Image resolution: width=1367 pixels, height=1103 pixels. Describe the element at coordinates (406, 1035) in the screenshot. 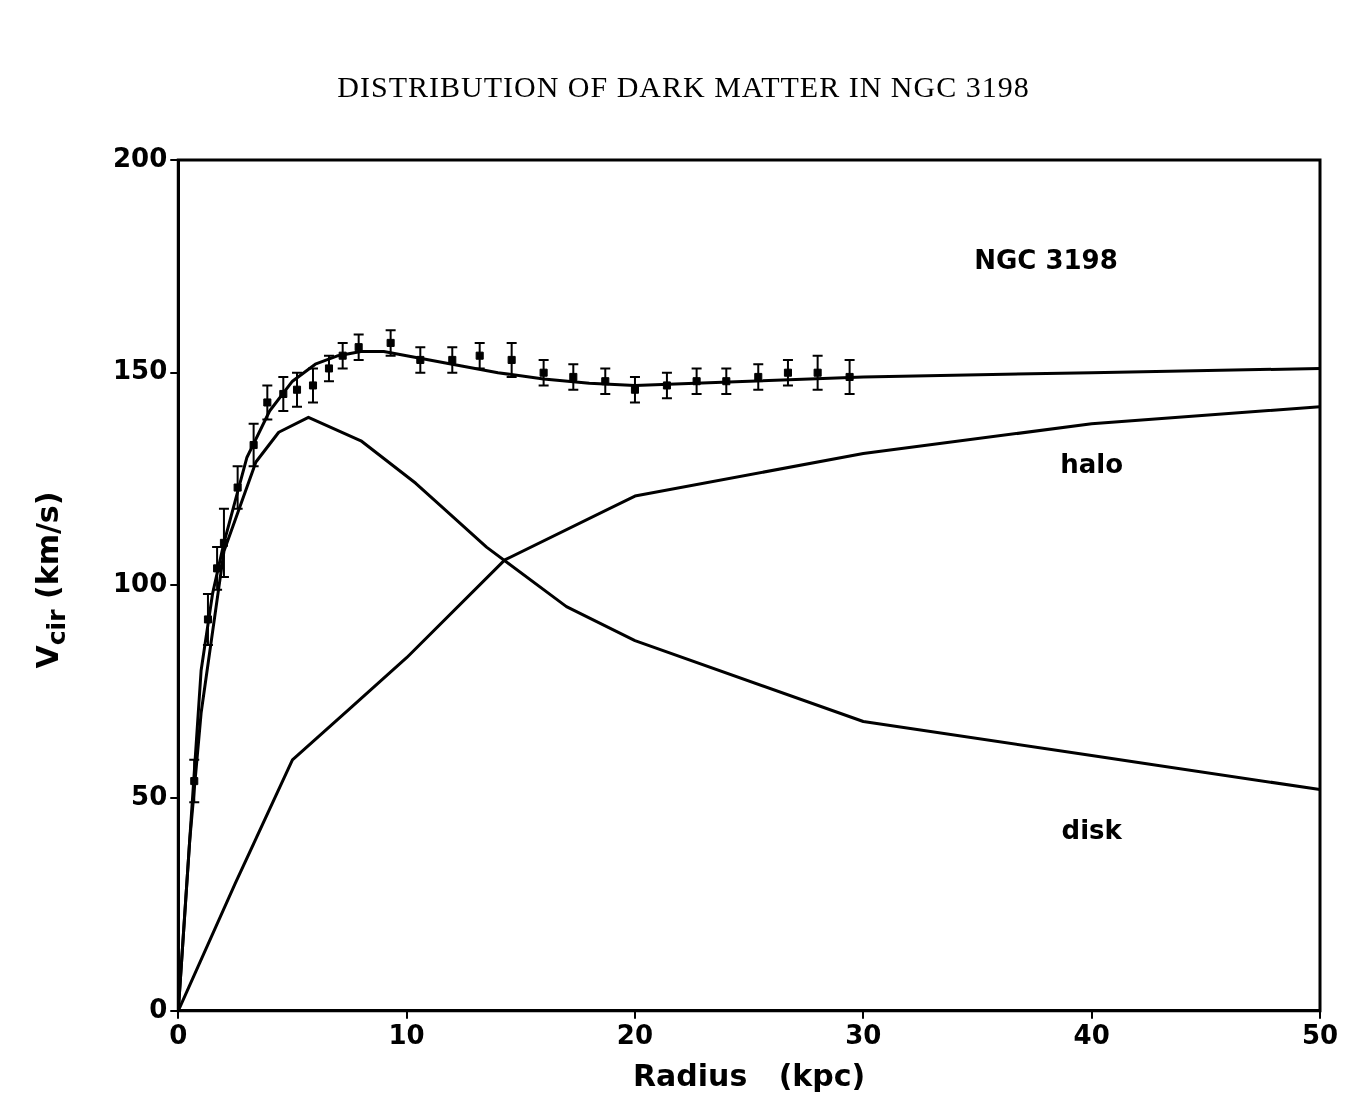

I see `x-tick-label: 10` at that location.